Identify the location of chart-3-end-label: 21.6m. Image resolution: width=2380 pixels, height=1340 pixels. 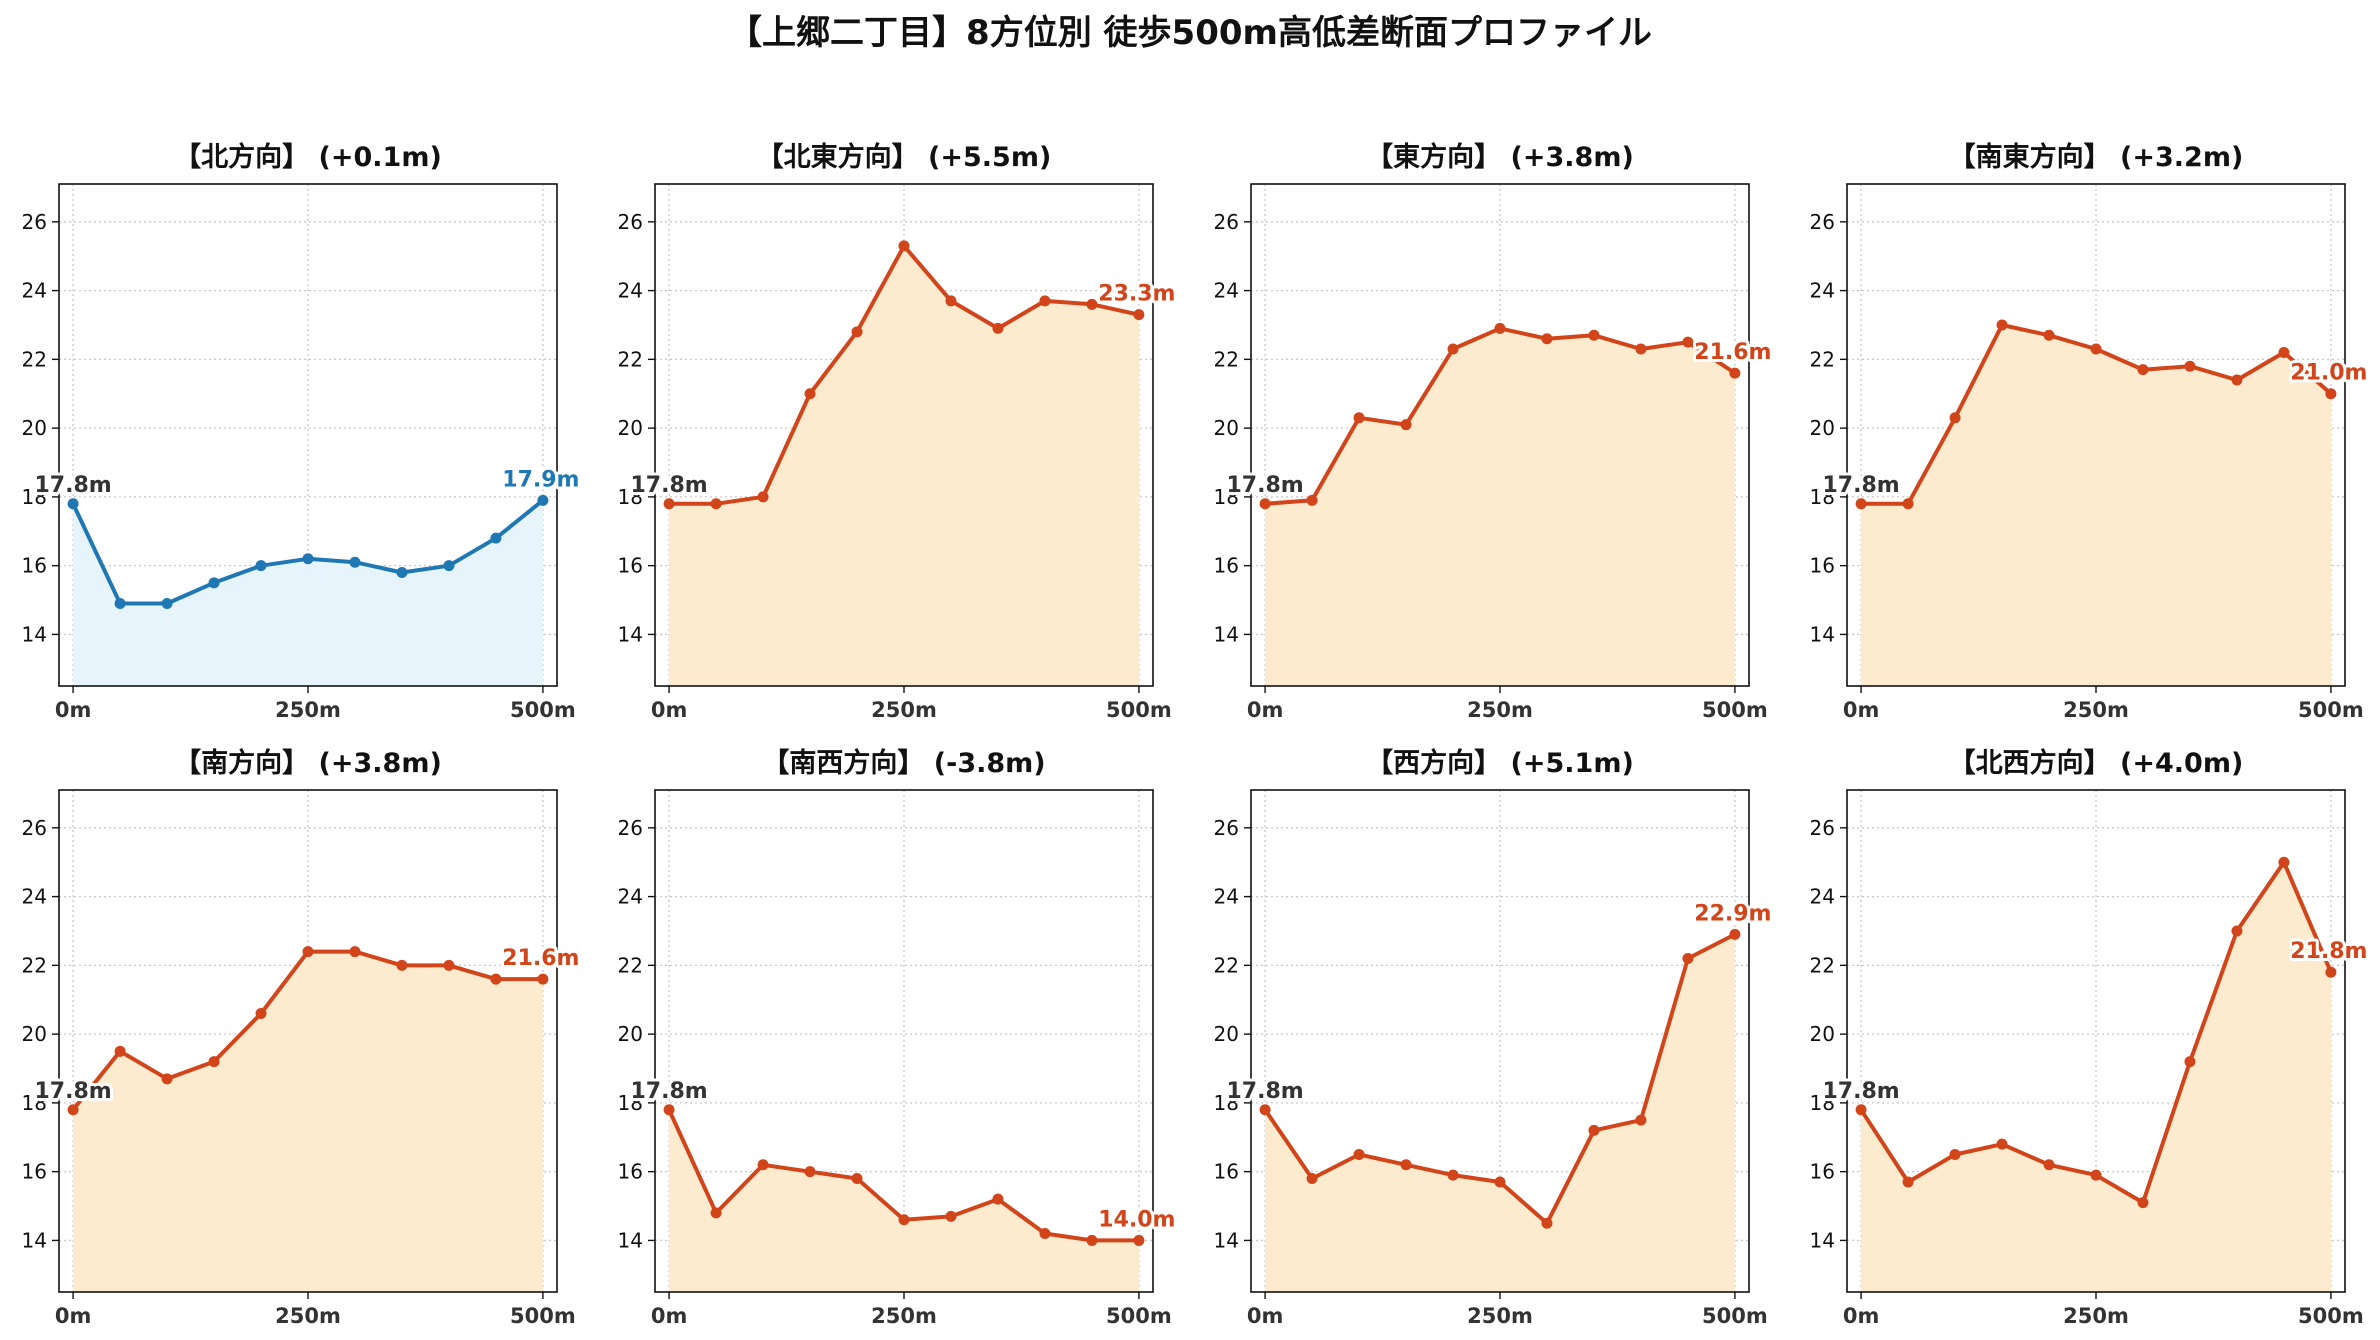
(1732, 352).